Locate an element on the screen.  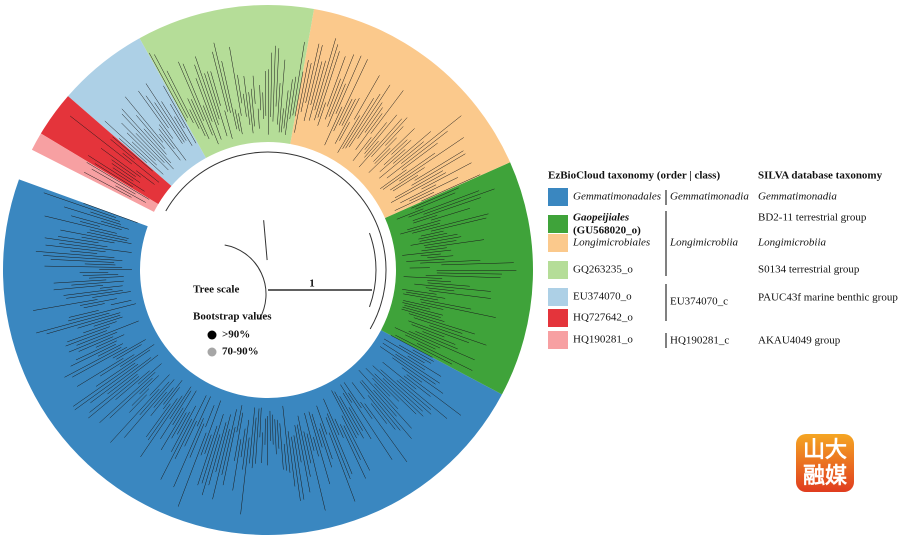
class-label: Longimicrobiia is located at coordinates (704, 243).